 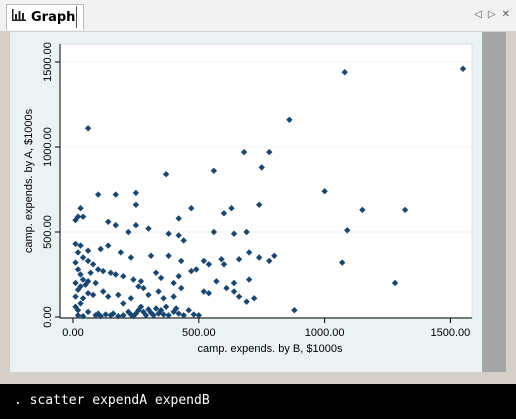 I want to click on x-tick-label: 1500.00, so click(x=451, y=333).